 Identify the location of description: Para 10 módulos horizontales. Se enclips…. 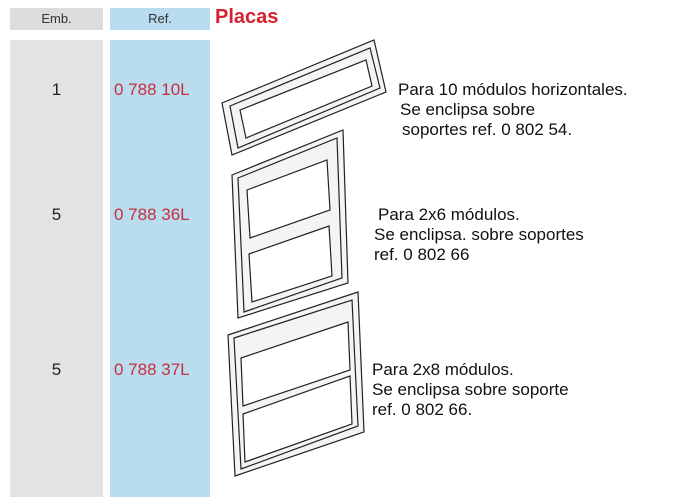
(513, 110).